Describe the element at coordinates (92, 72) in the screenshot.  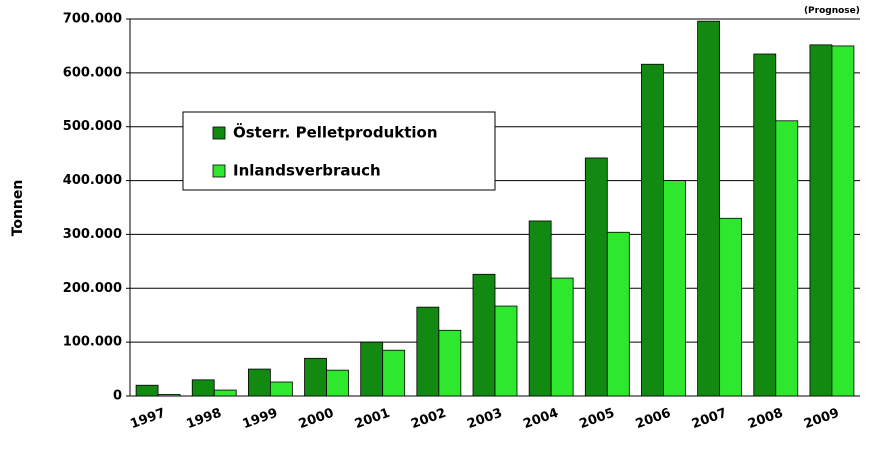
I see `y-tick-label: 600.000` at that location.